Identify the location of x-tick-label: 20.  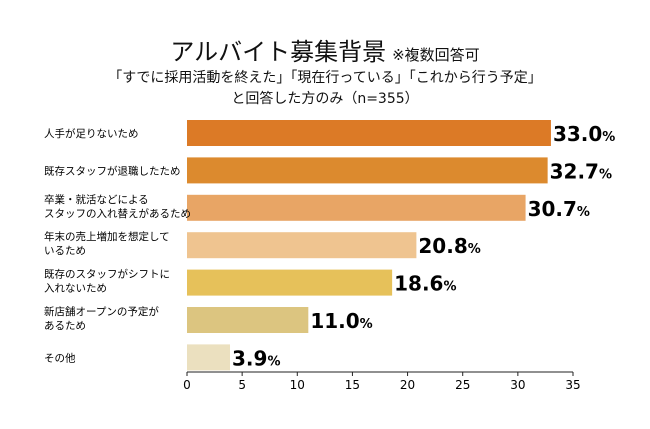
(407, 385).